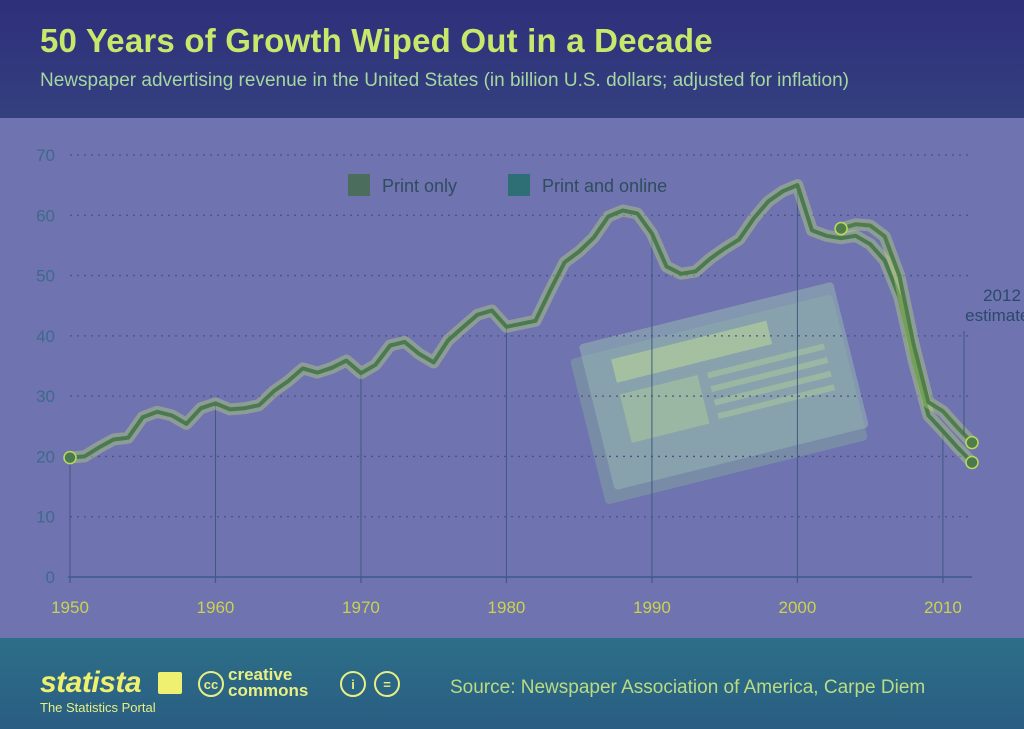 The width and height of the screenshot is (1024, 729). Describe the element at coordinates (906, 333) in the screenshot. I see `series-line-print-and-online` at that location.